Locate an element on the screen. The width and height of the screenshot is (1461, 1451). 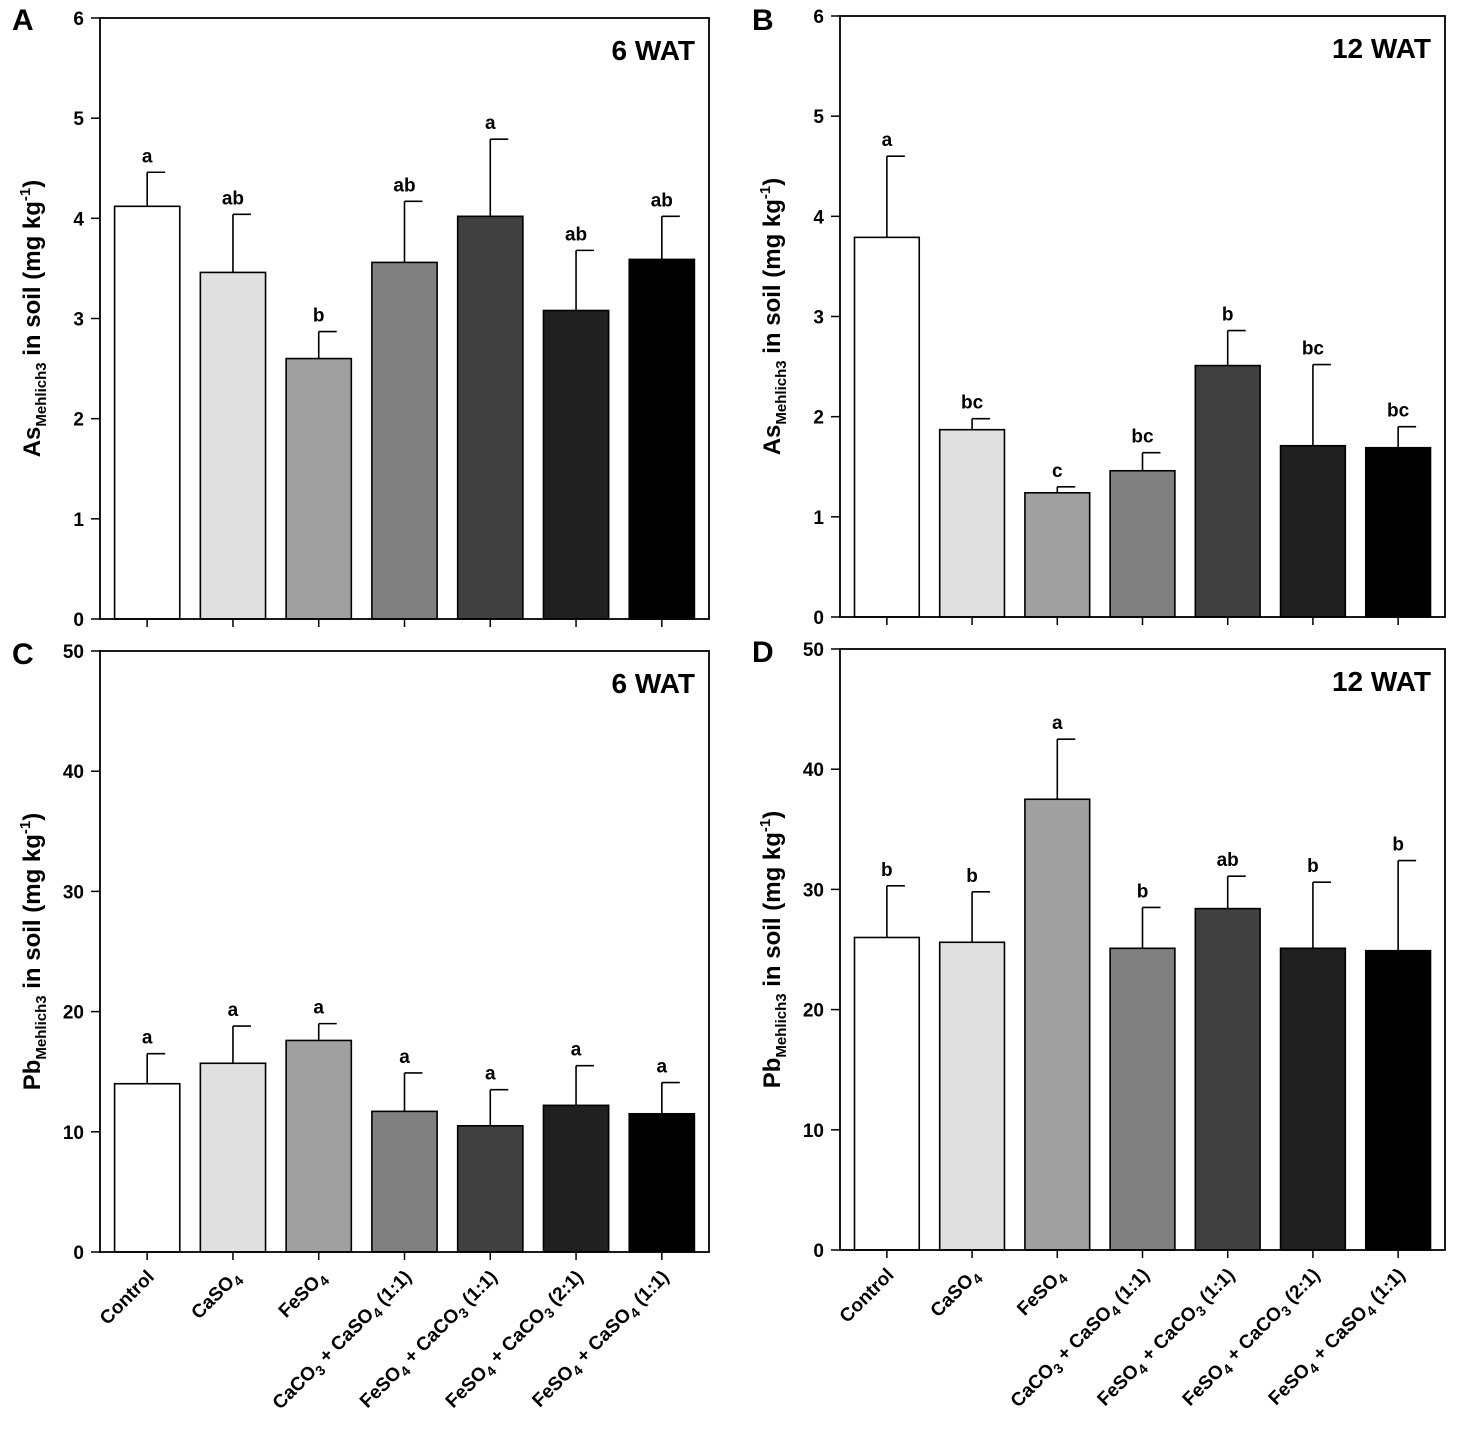
y-tick-label: 50 is located at coordinates (73, 652).